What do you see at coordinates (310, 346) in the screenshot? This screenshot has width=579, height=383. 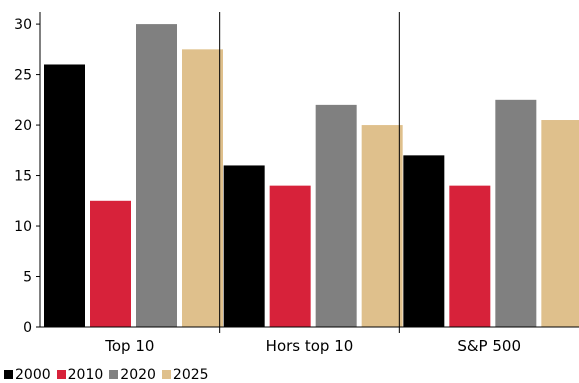 I see `category-label: Hors top 10` at bounding box center [310, 346].